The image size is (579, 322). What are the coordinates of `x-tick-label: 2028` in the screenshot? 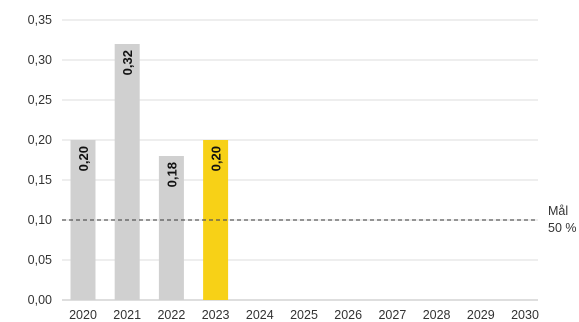 It's located at (437, 315).